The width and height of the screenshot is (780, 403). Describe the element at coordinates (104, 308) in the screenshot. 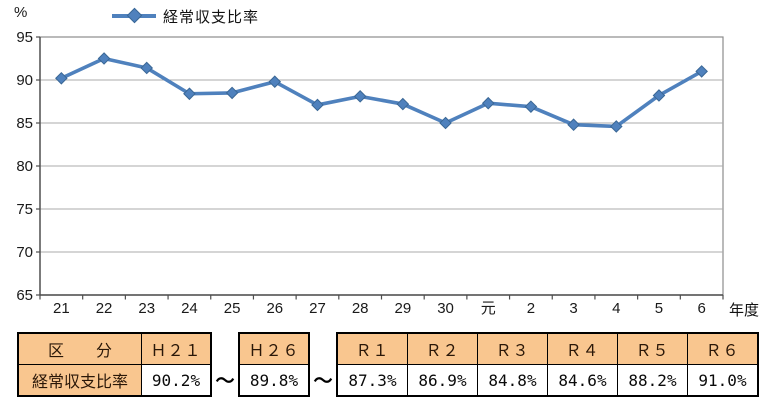

I see `x-tick-label: 22` at that location.